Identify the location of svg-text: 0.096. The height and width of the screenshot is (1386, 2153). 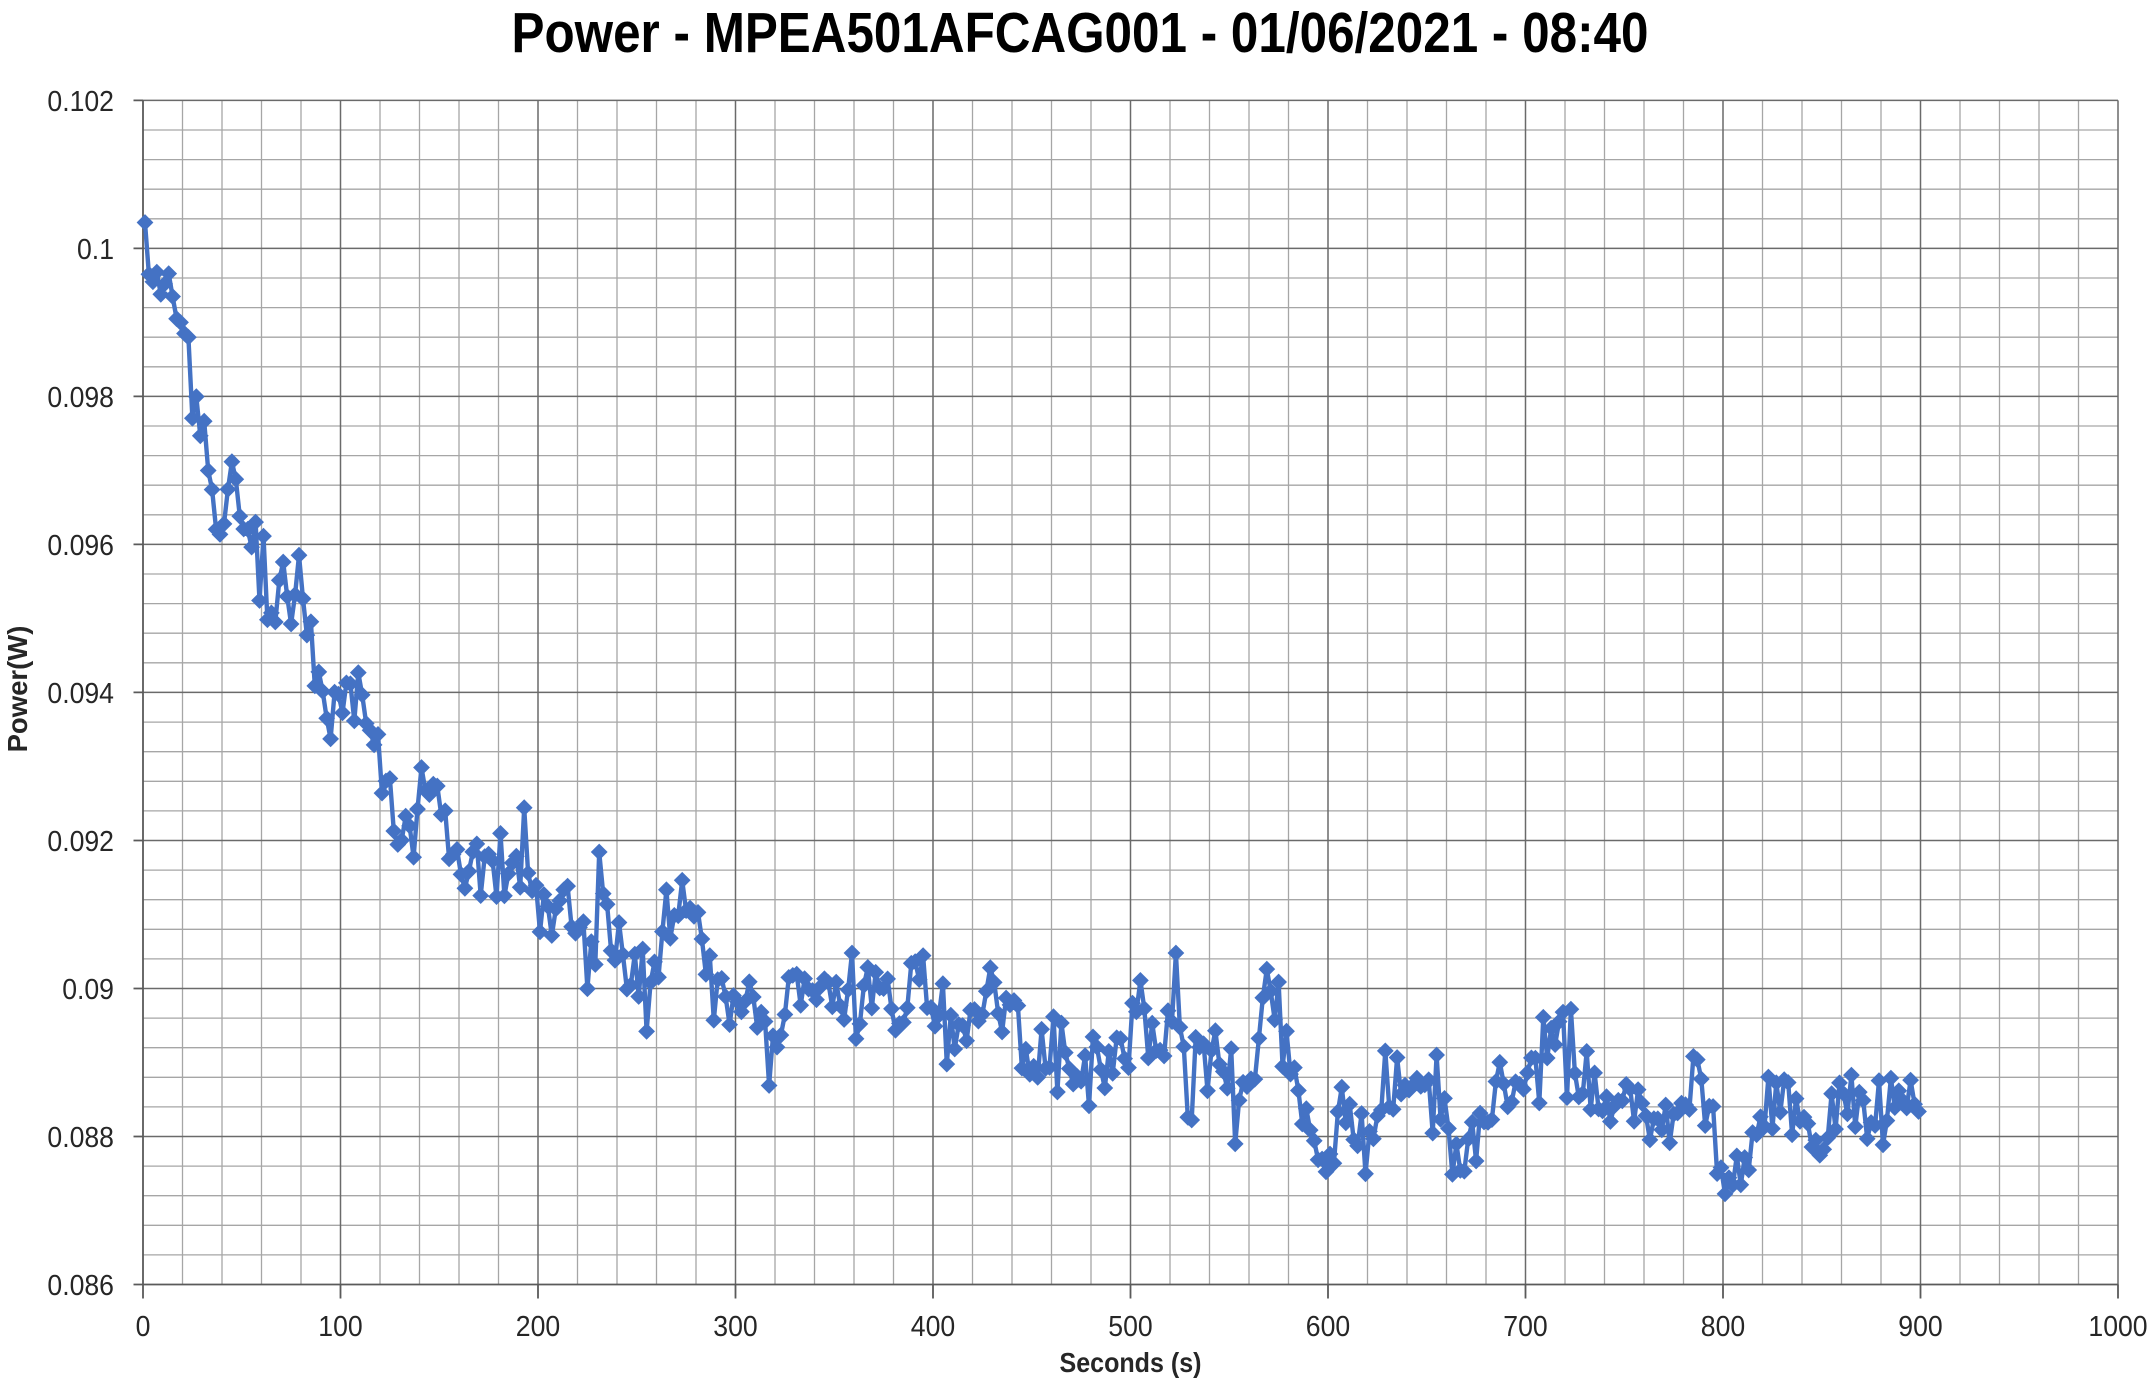
(80, 546).